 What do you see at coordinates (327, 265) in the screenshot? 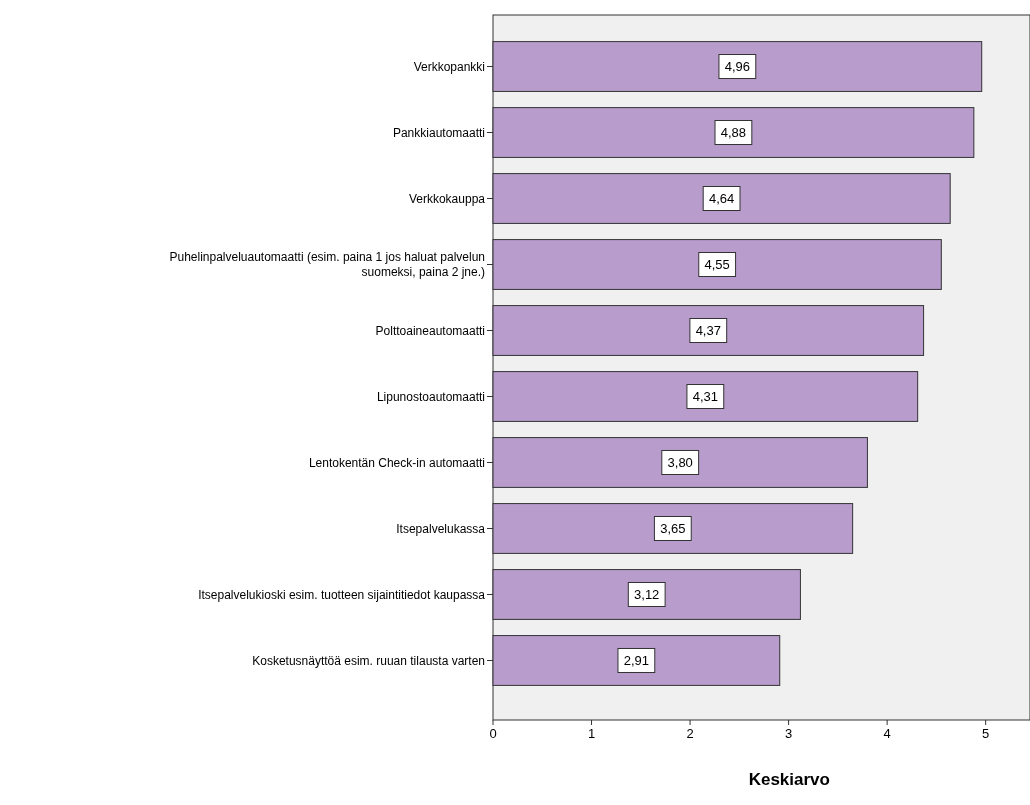
I see `y-tick-label: Puhelinpalveluautomaatti (esim. paina 1 jos haluat palvelun suomeksi, paina 2 jne.)` at bounding box center [327, 265].